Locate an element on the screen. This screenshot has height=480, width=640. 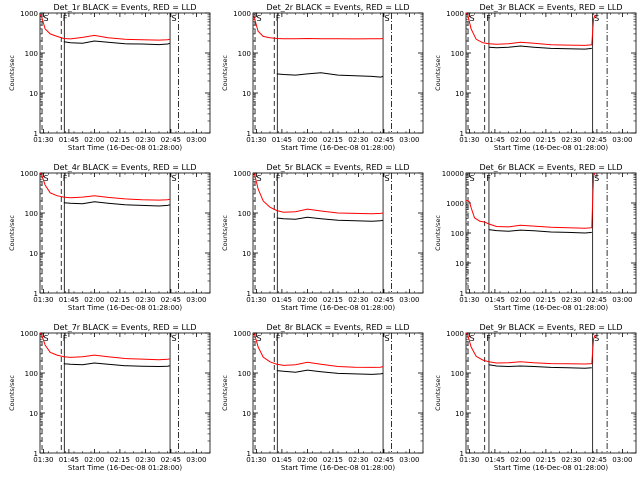
chart-title: Det_9r BLACK = Events, RED = LLD is located at coordinates (550, 327).